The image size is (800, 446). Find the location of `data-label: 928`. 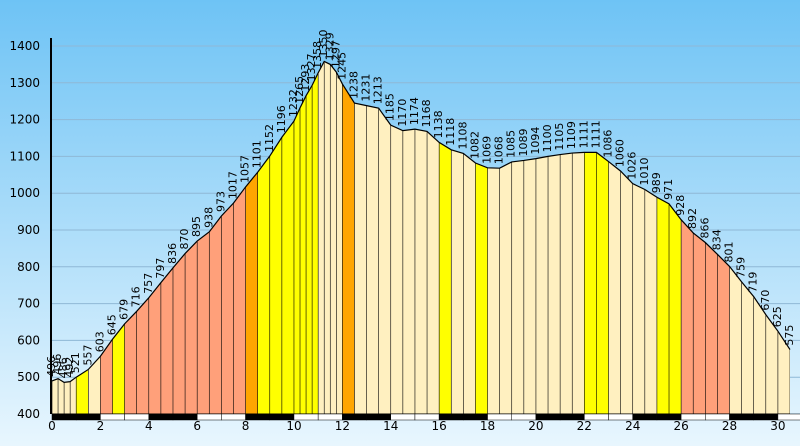

data-label: 928 is located at coordinates (680, 205).